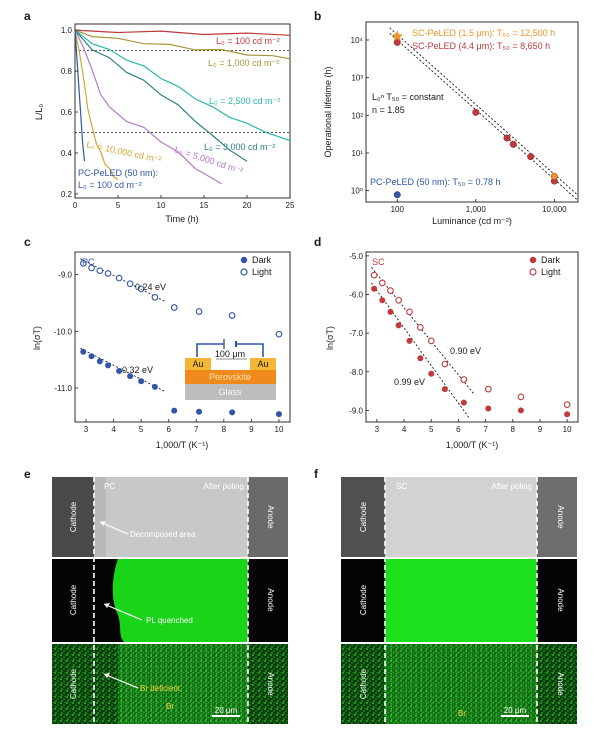 Image resolution: width=594 pixels, height=730 pixels. Describe the element at coordinates (27, 242) in the screenshot. I see `panel-letter-c: c` at that location.